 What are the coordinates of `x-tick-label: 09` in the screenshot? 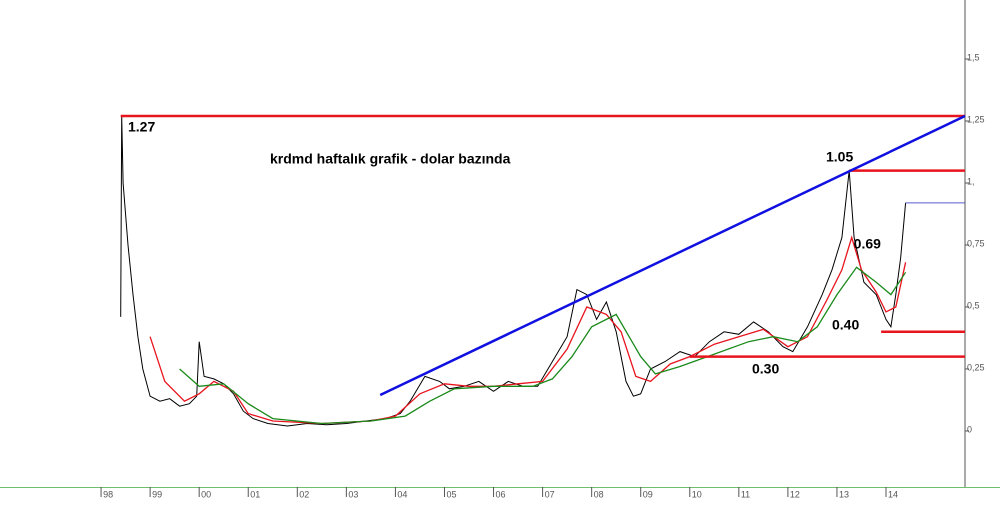 It's located at (648, 494).